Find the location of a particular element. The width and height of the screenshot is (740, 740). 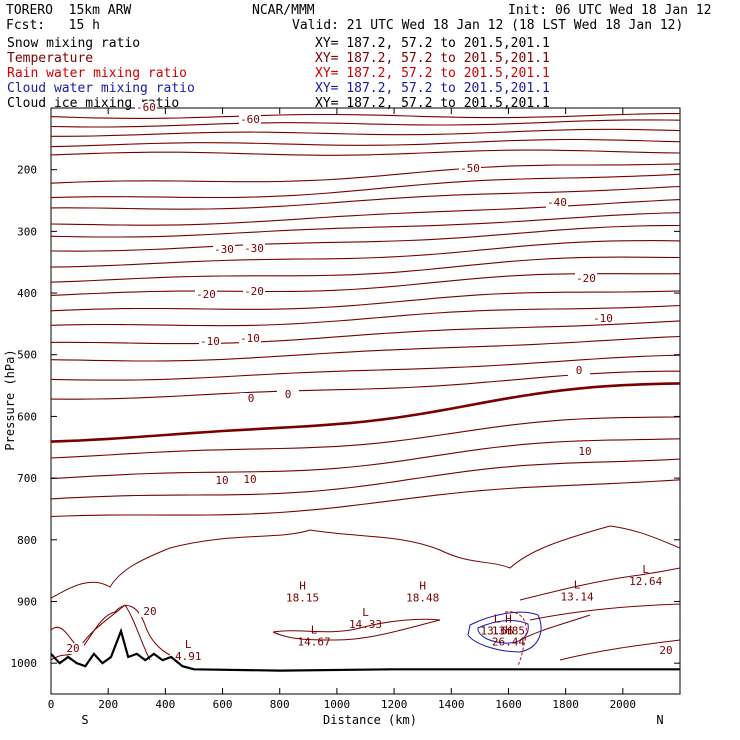

model-name: TORERO 15km ARW is located at coordinates (69, 10).